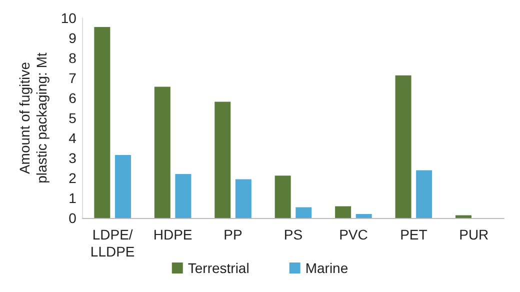 This screenshot has width=520, height=292. What do you see at coordinates (72, 98) in the screenshot?
I see `y-tick-label: 6` at bounding box center [72, 98].